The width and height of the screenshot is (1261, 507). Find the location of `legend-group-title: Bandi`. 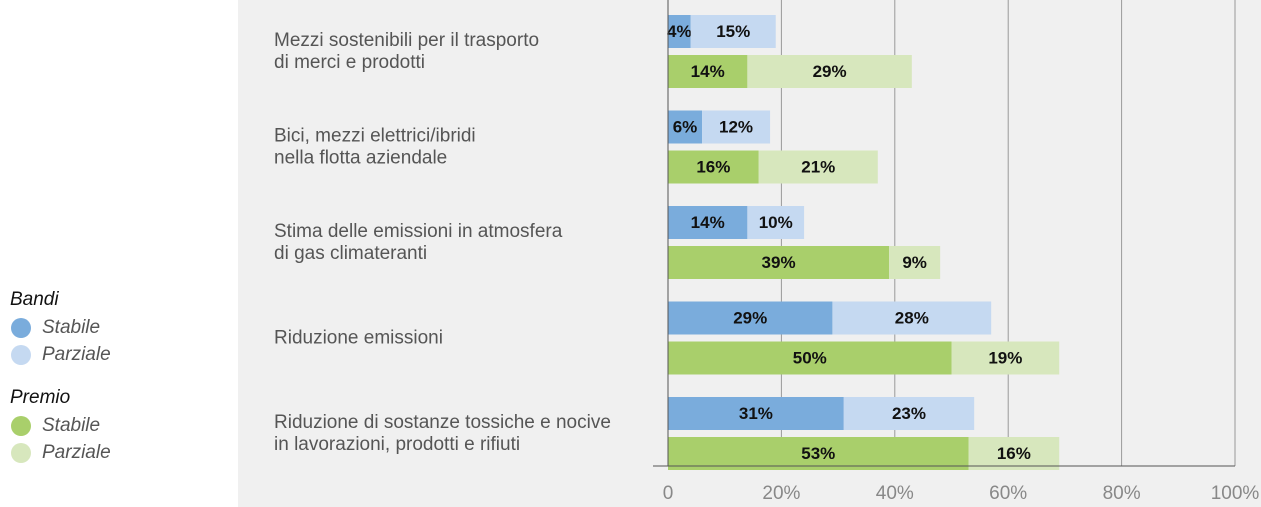

legend-group-title: Bandi is located at coordinates (34, 299).